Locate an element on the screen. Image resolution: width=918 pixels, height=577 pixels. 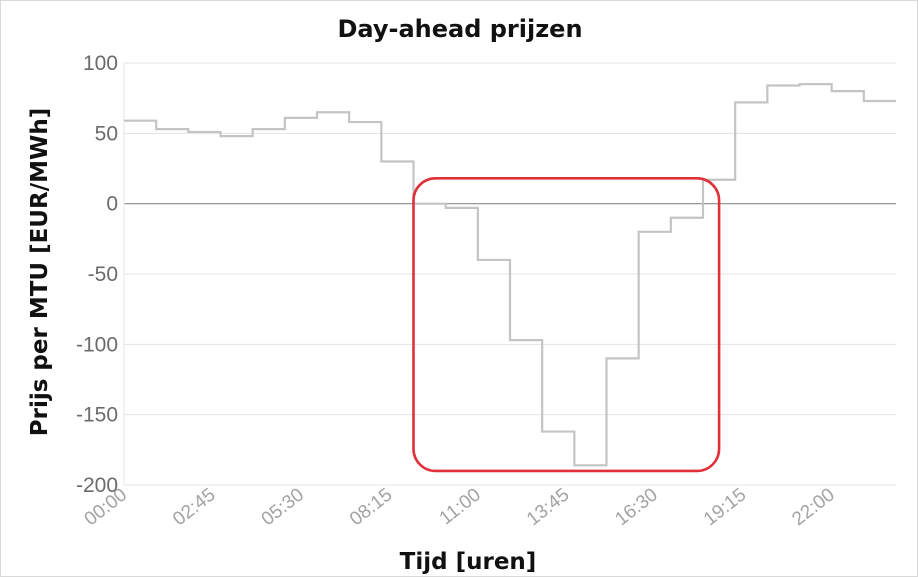
y-tick-label: -200 is located at coordinates (97, 485).